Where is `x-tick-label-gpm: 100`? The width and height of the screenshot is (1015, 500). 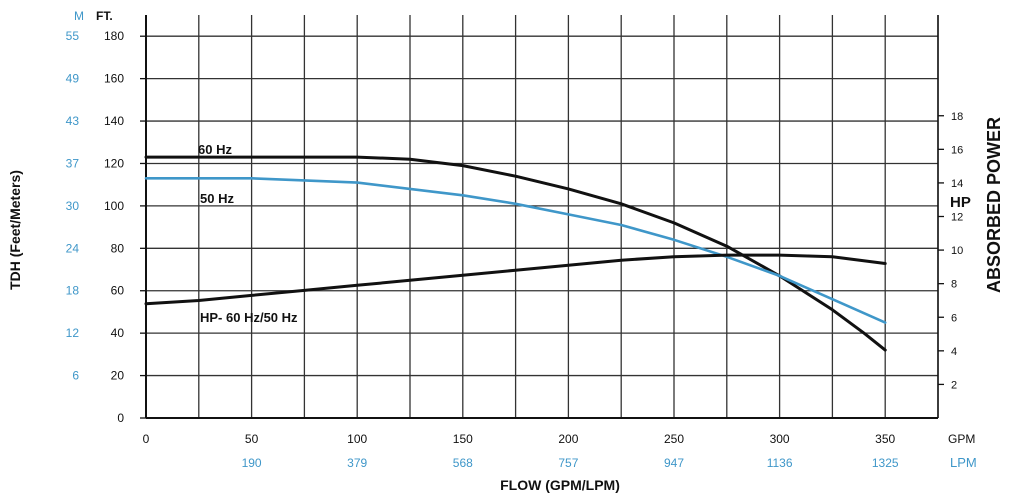
x-tick-label-gpm: 100 is located at coordinates (357, 439).